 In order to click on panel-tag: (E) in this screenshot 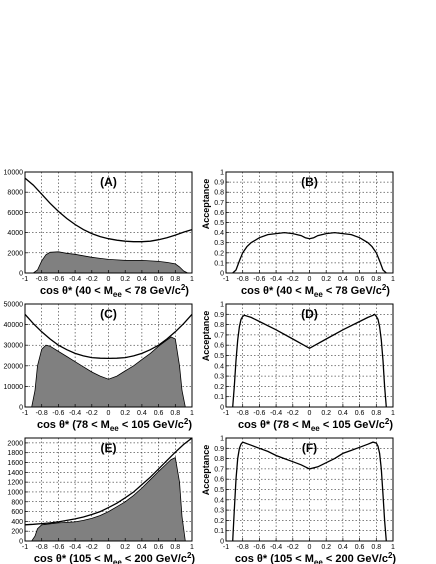, I will do `click(109, 448)`.